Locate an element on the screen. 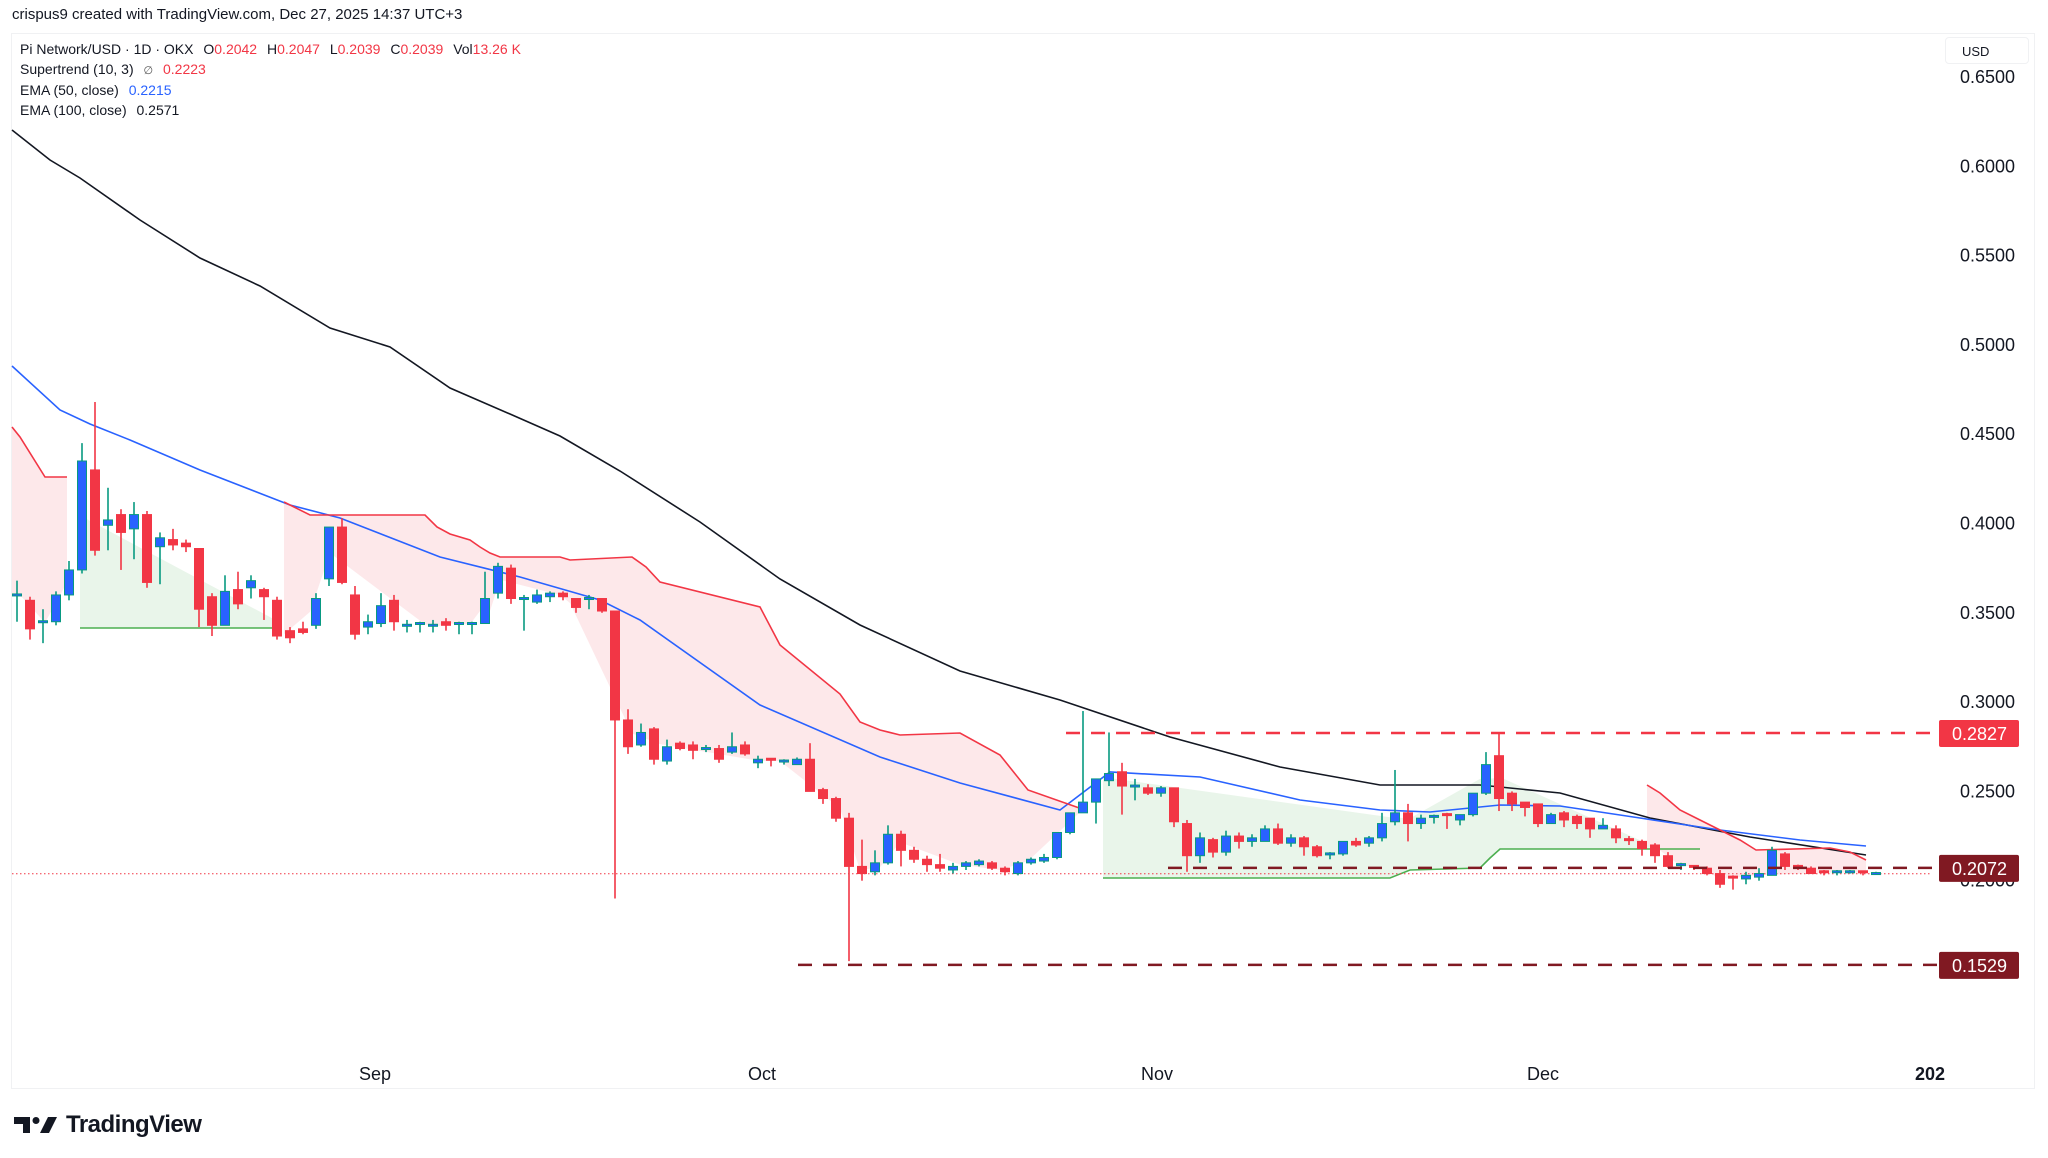  high-label: H is located at coordinates (272, 49).